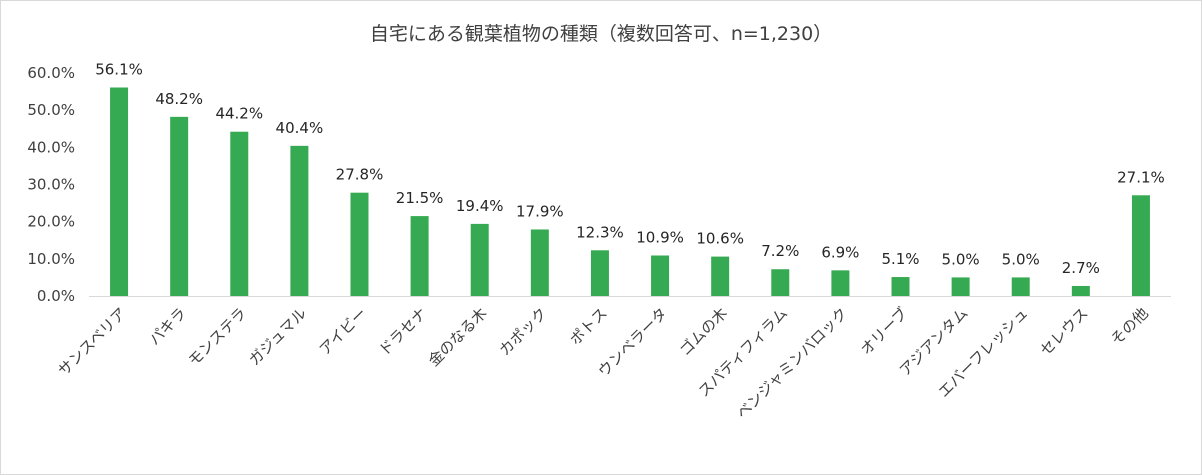 The height and width of the screenshot is (475, 1202). What do you see at coordinates (1129, 326) in the screenshot?
I see `category-label: その他` at bounding box center [1129, 326].